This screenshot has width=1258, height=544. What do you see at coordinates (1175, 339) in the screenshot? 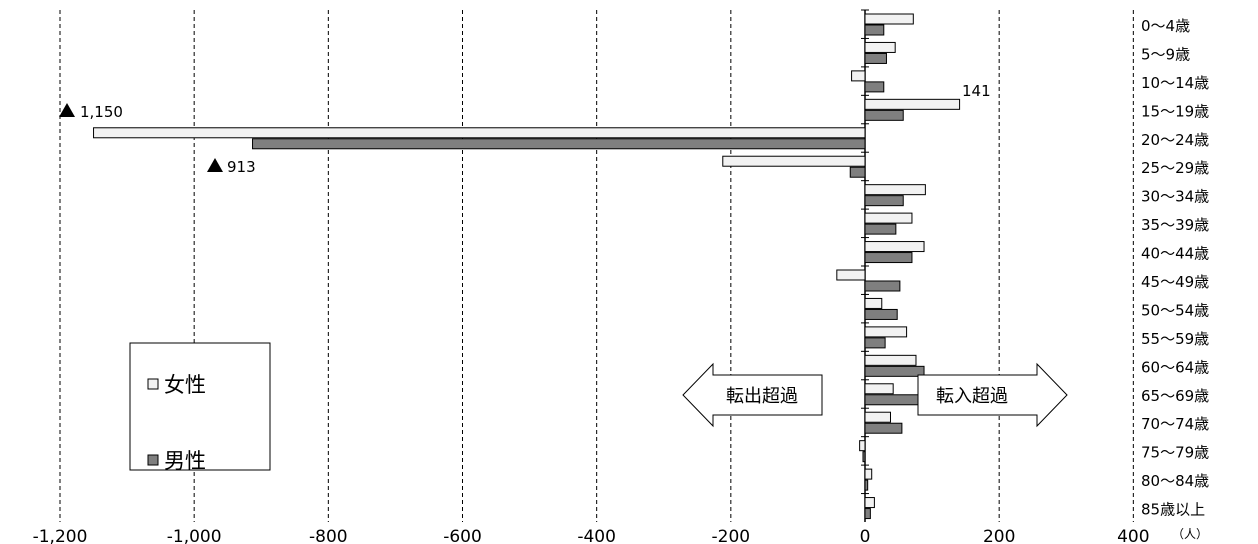
I see `category-label: 55～59歳` at bounding box center [1175, 339].